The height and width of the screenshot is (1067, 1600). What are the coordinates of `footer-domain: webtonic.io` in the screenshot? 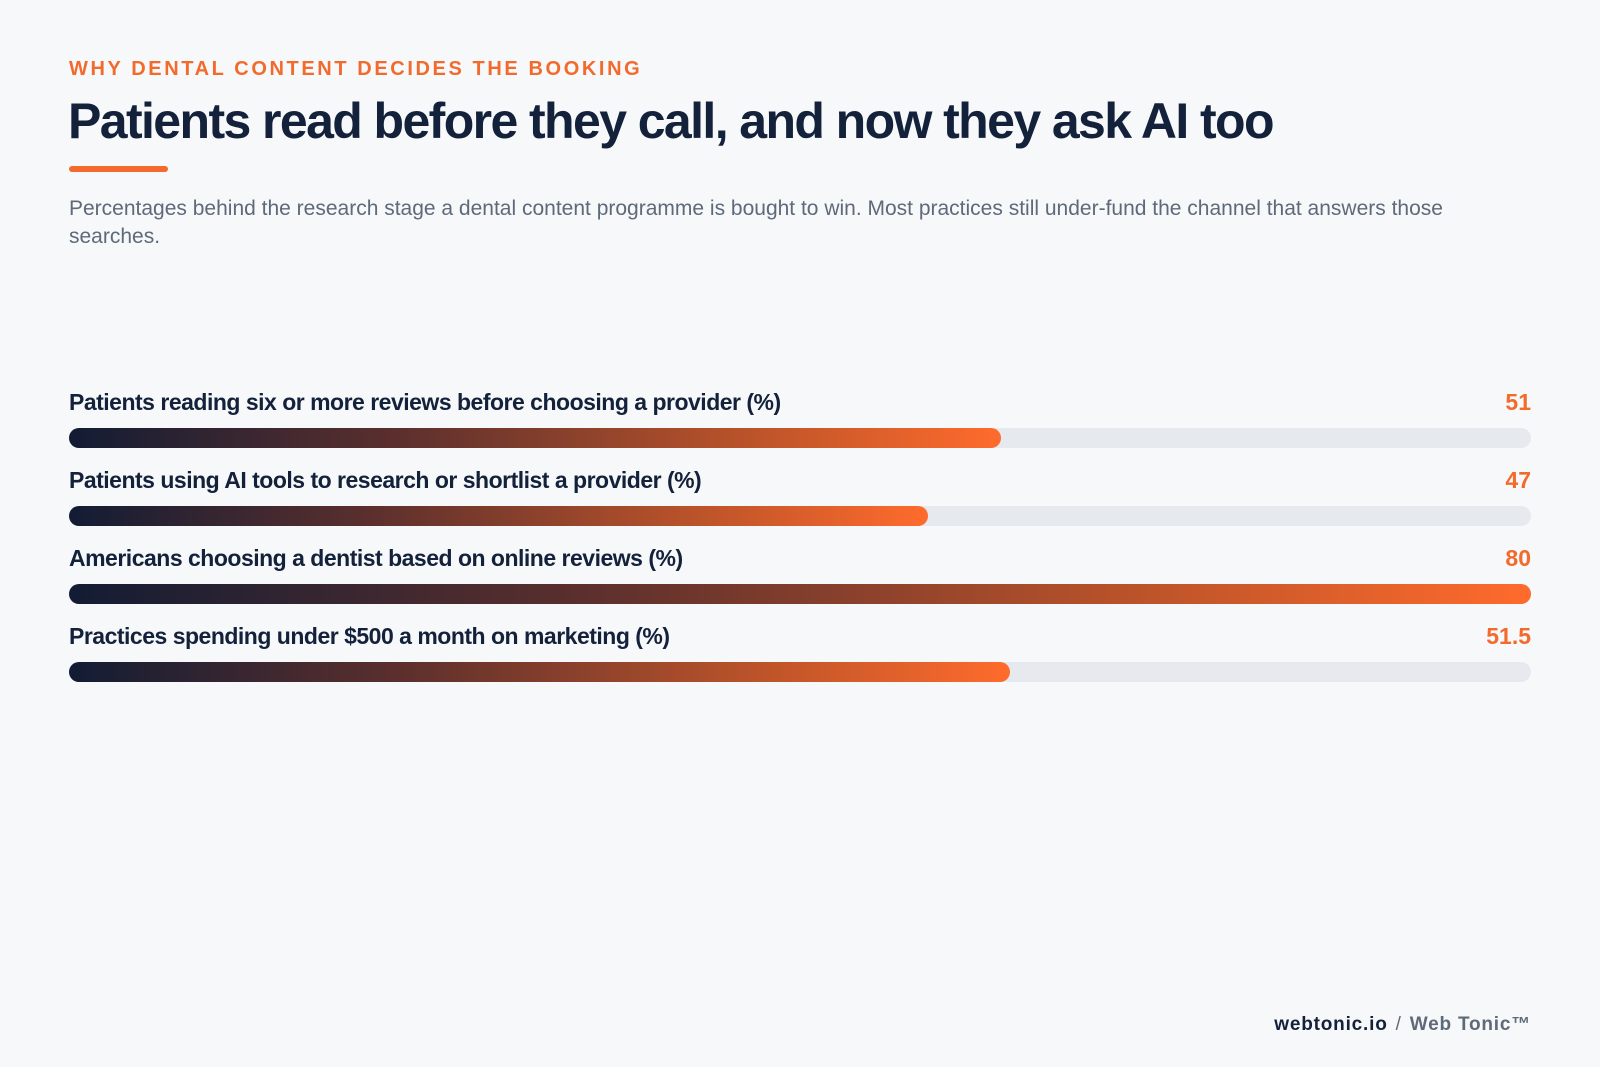 It's located at (1331, 1024).